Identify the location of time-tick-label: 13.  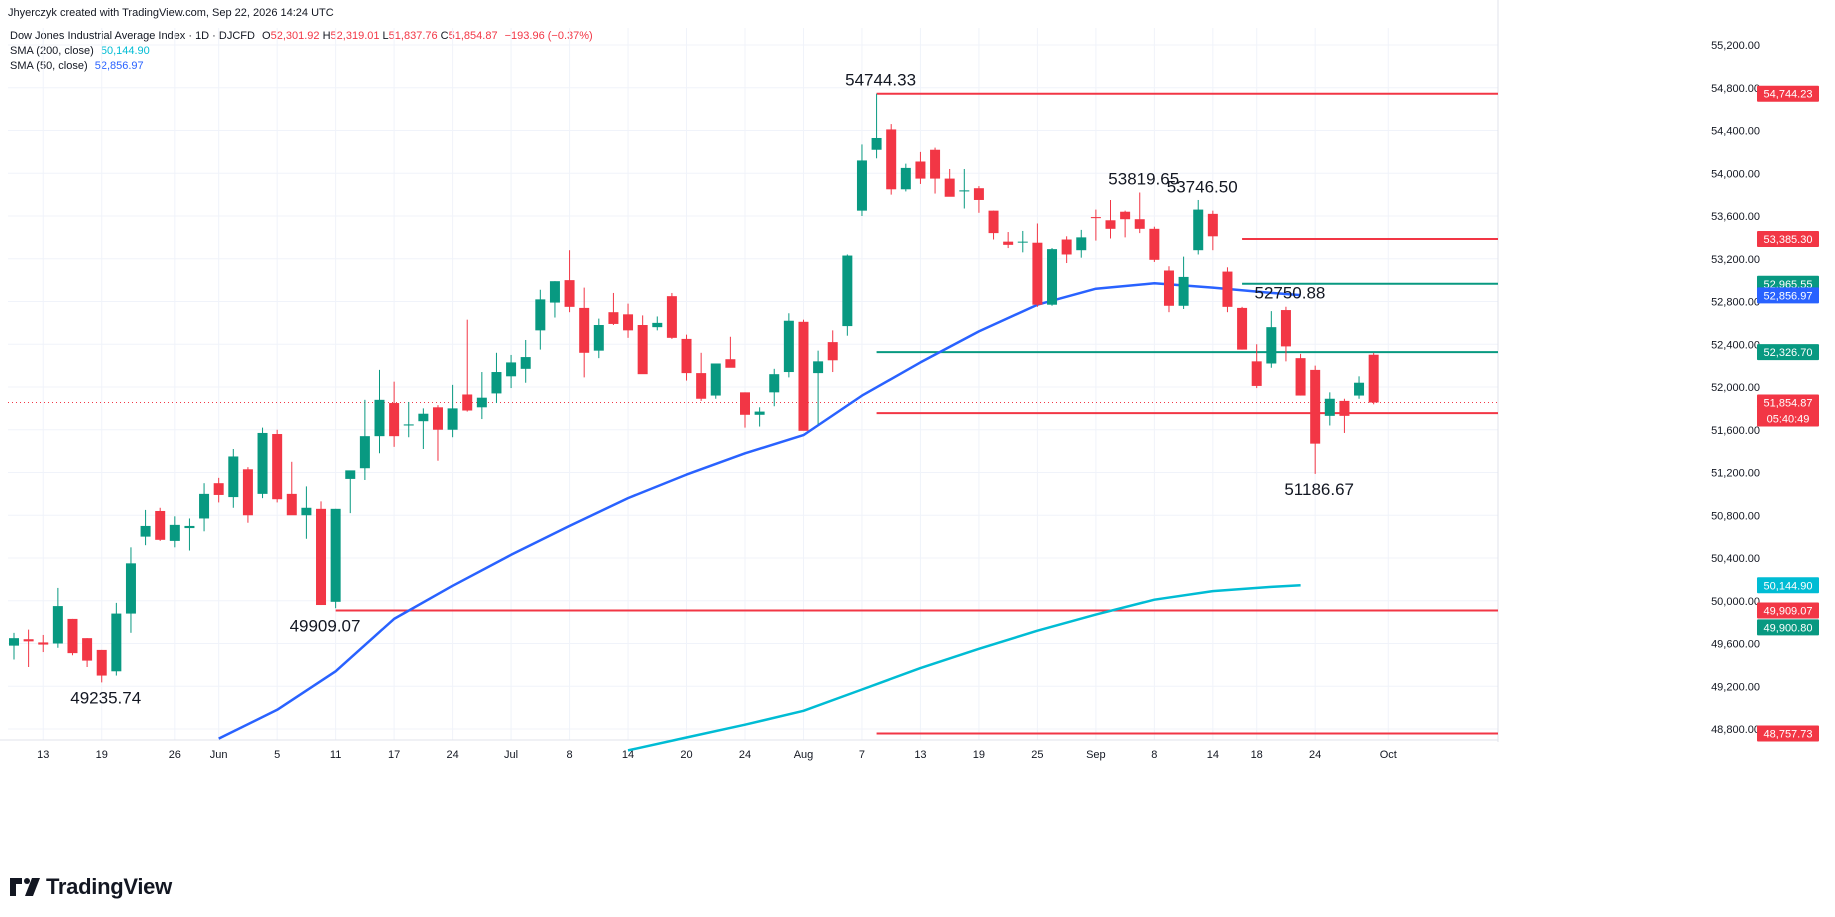
(920, 755).